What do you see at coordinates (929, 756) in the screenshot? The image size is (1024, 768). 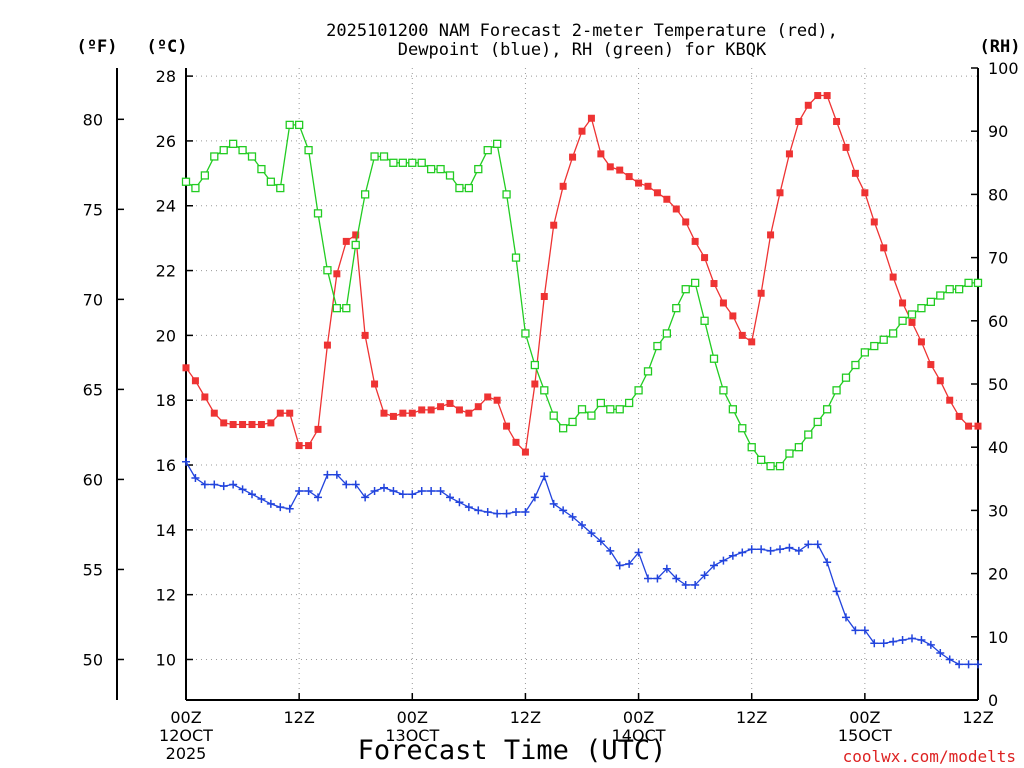 I see `credit-link: coolwx.com/modelts` at bounding box center [929, 756].